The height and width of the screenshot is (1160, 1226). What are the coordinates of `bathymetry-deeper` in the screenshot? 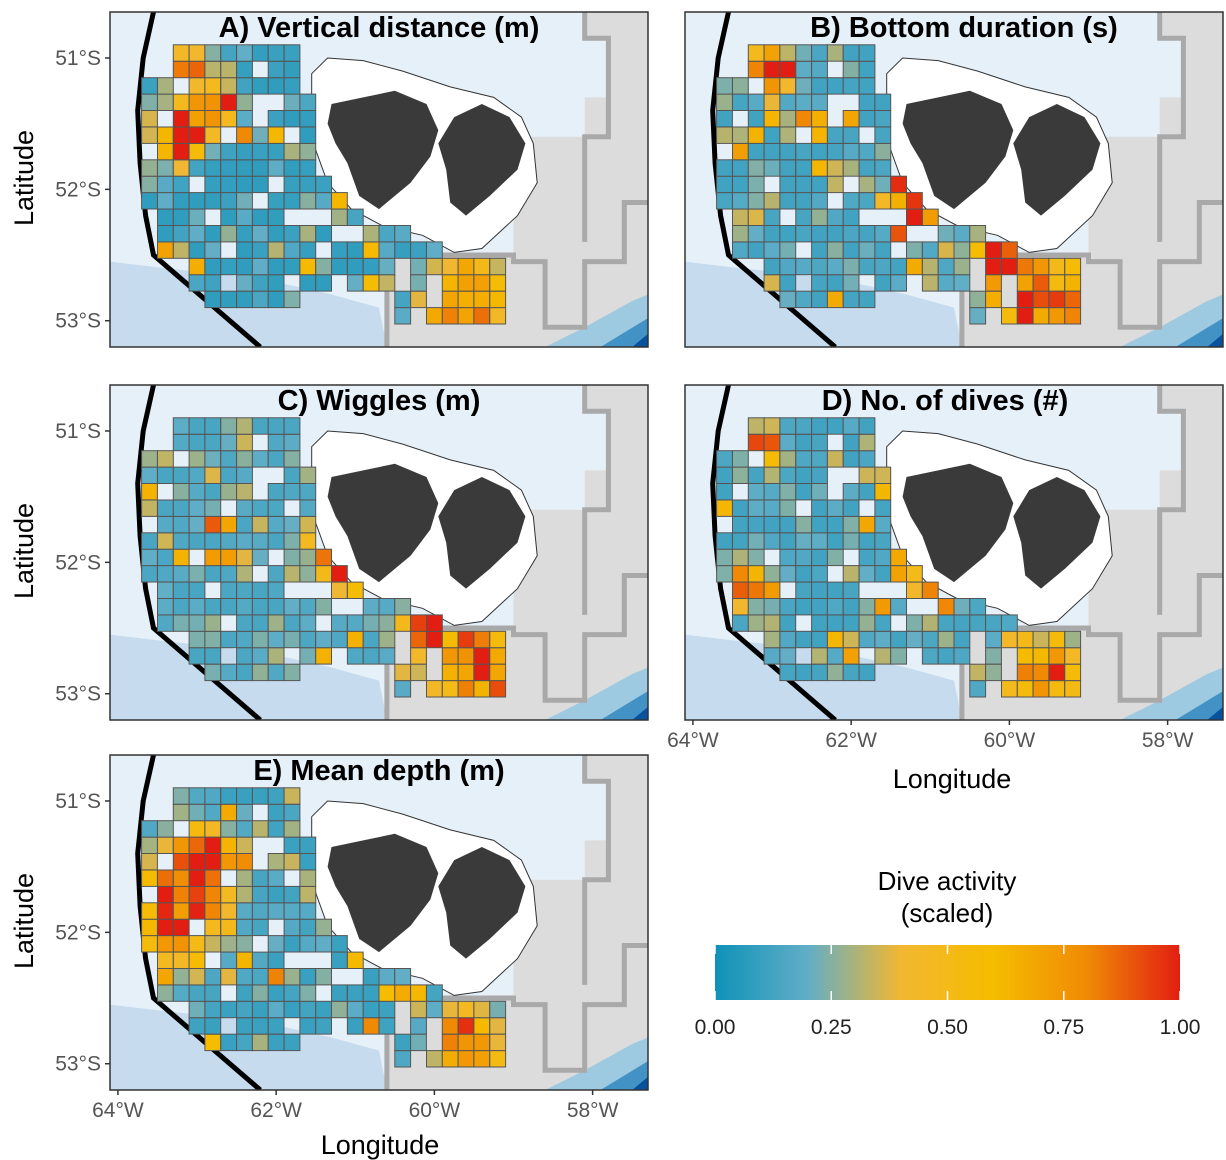 It's located at (624, 705).